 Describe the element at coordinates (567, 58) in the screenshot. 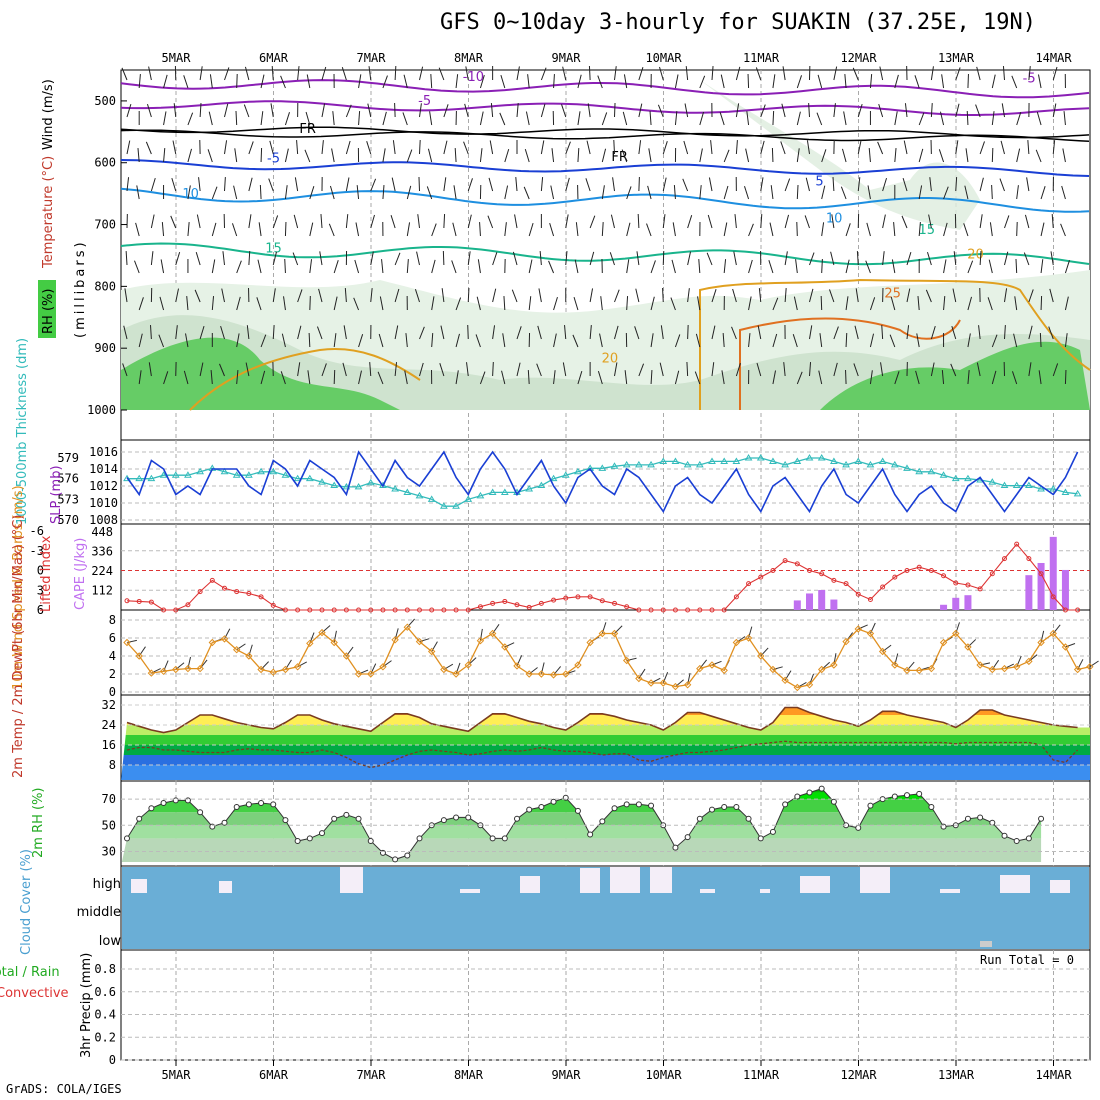

I see `date-label-top: 9MAR` at that location.